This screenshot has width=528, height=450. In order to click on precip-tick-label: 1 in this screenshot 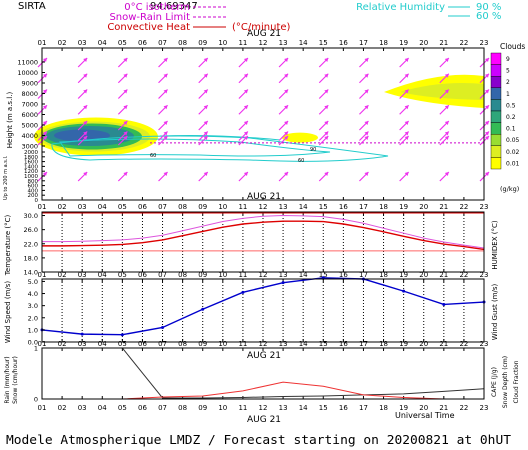, I will do `click(36, 349)`.